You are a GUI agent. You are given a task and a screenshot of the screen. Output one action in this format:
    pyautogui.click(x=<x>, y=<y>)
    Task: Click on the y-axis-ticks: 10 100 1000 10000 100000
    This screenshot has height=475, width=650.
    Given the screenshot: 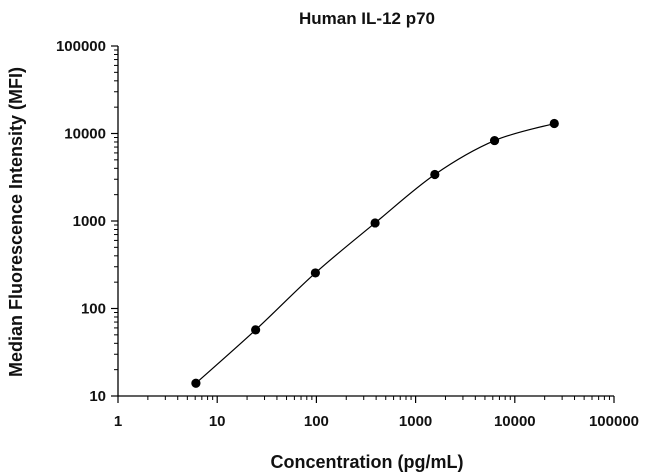 What is the action you would take?
    pyautogui.click(x=87, y=221)
    